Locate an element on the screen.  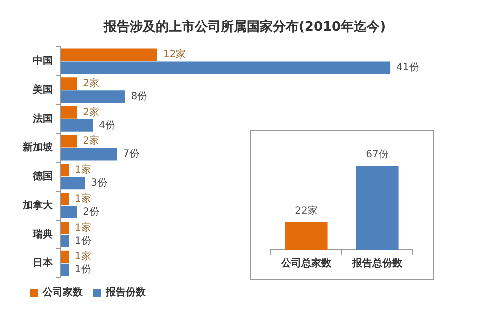
y-tick-label: 日本 is located at coordinates (43, 263).